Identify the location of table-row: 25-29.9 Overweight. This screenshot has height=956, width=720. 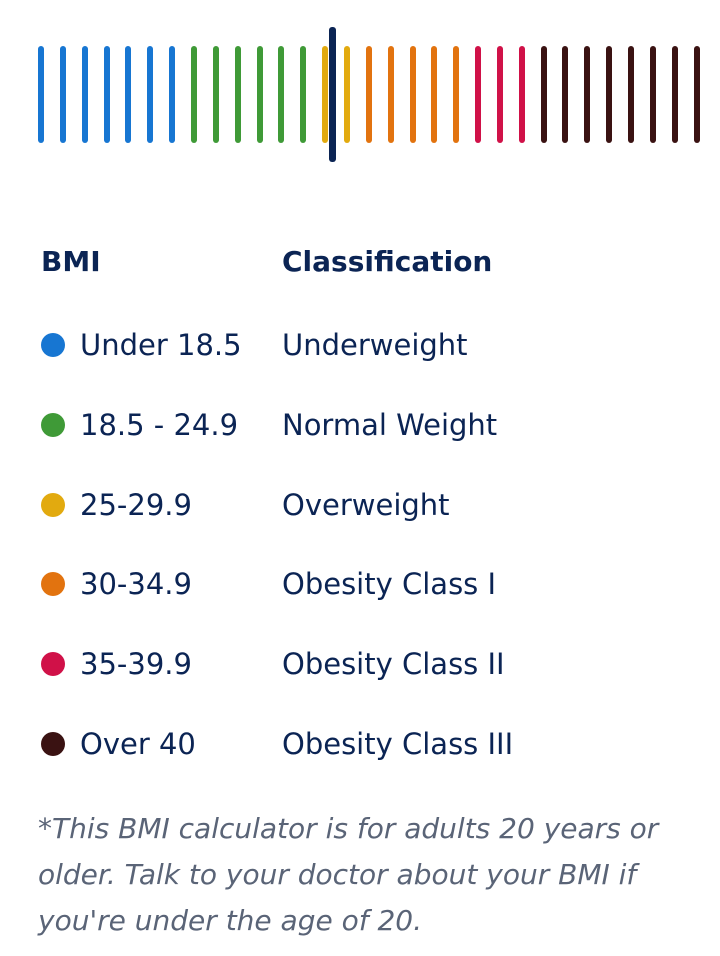
(360, 505).